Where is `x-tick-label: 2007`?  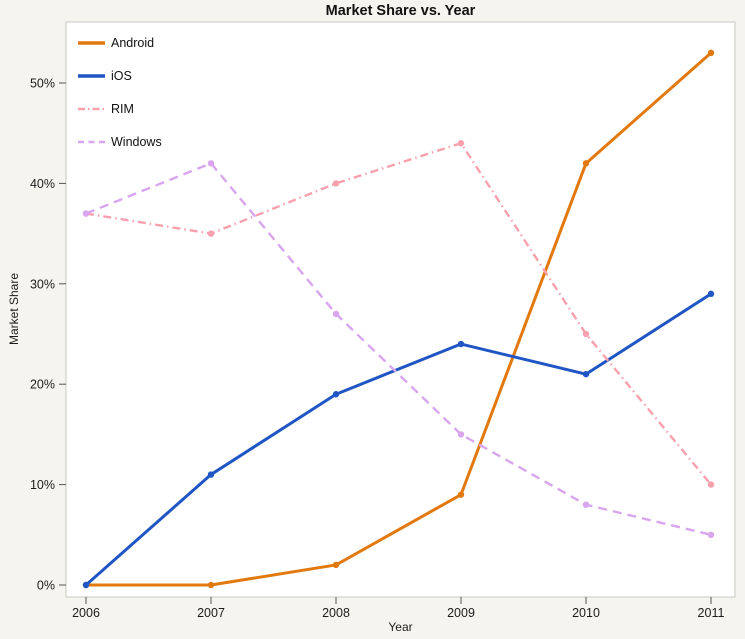
x-tick-label: 2007 is located at coordinates (211, 613).